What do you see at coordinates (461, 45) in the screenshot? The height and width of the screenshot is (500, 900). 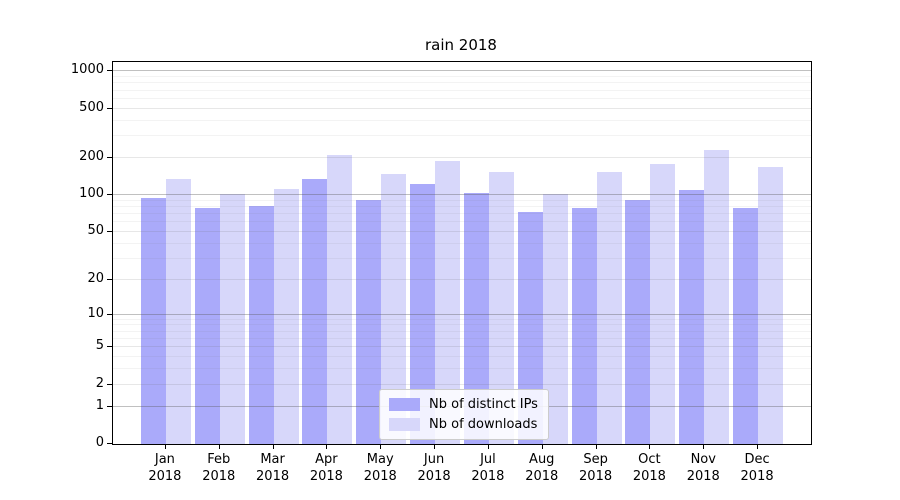 I see `chart-title: rain 2018` at bounding box center [461, 45].